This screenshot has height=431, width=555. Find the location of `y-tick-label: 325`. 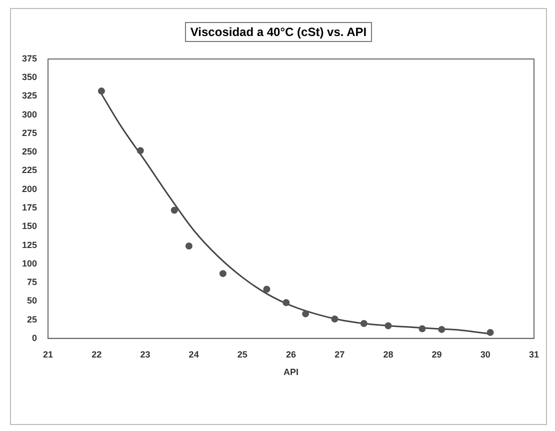

y-tick-label: 325 is located at coordinates (30, 95).